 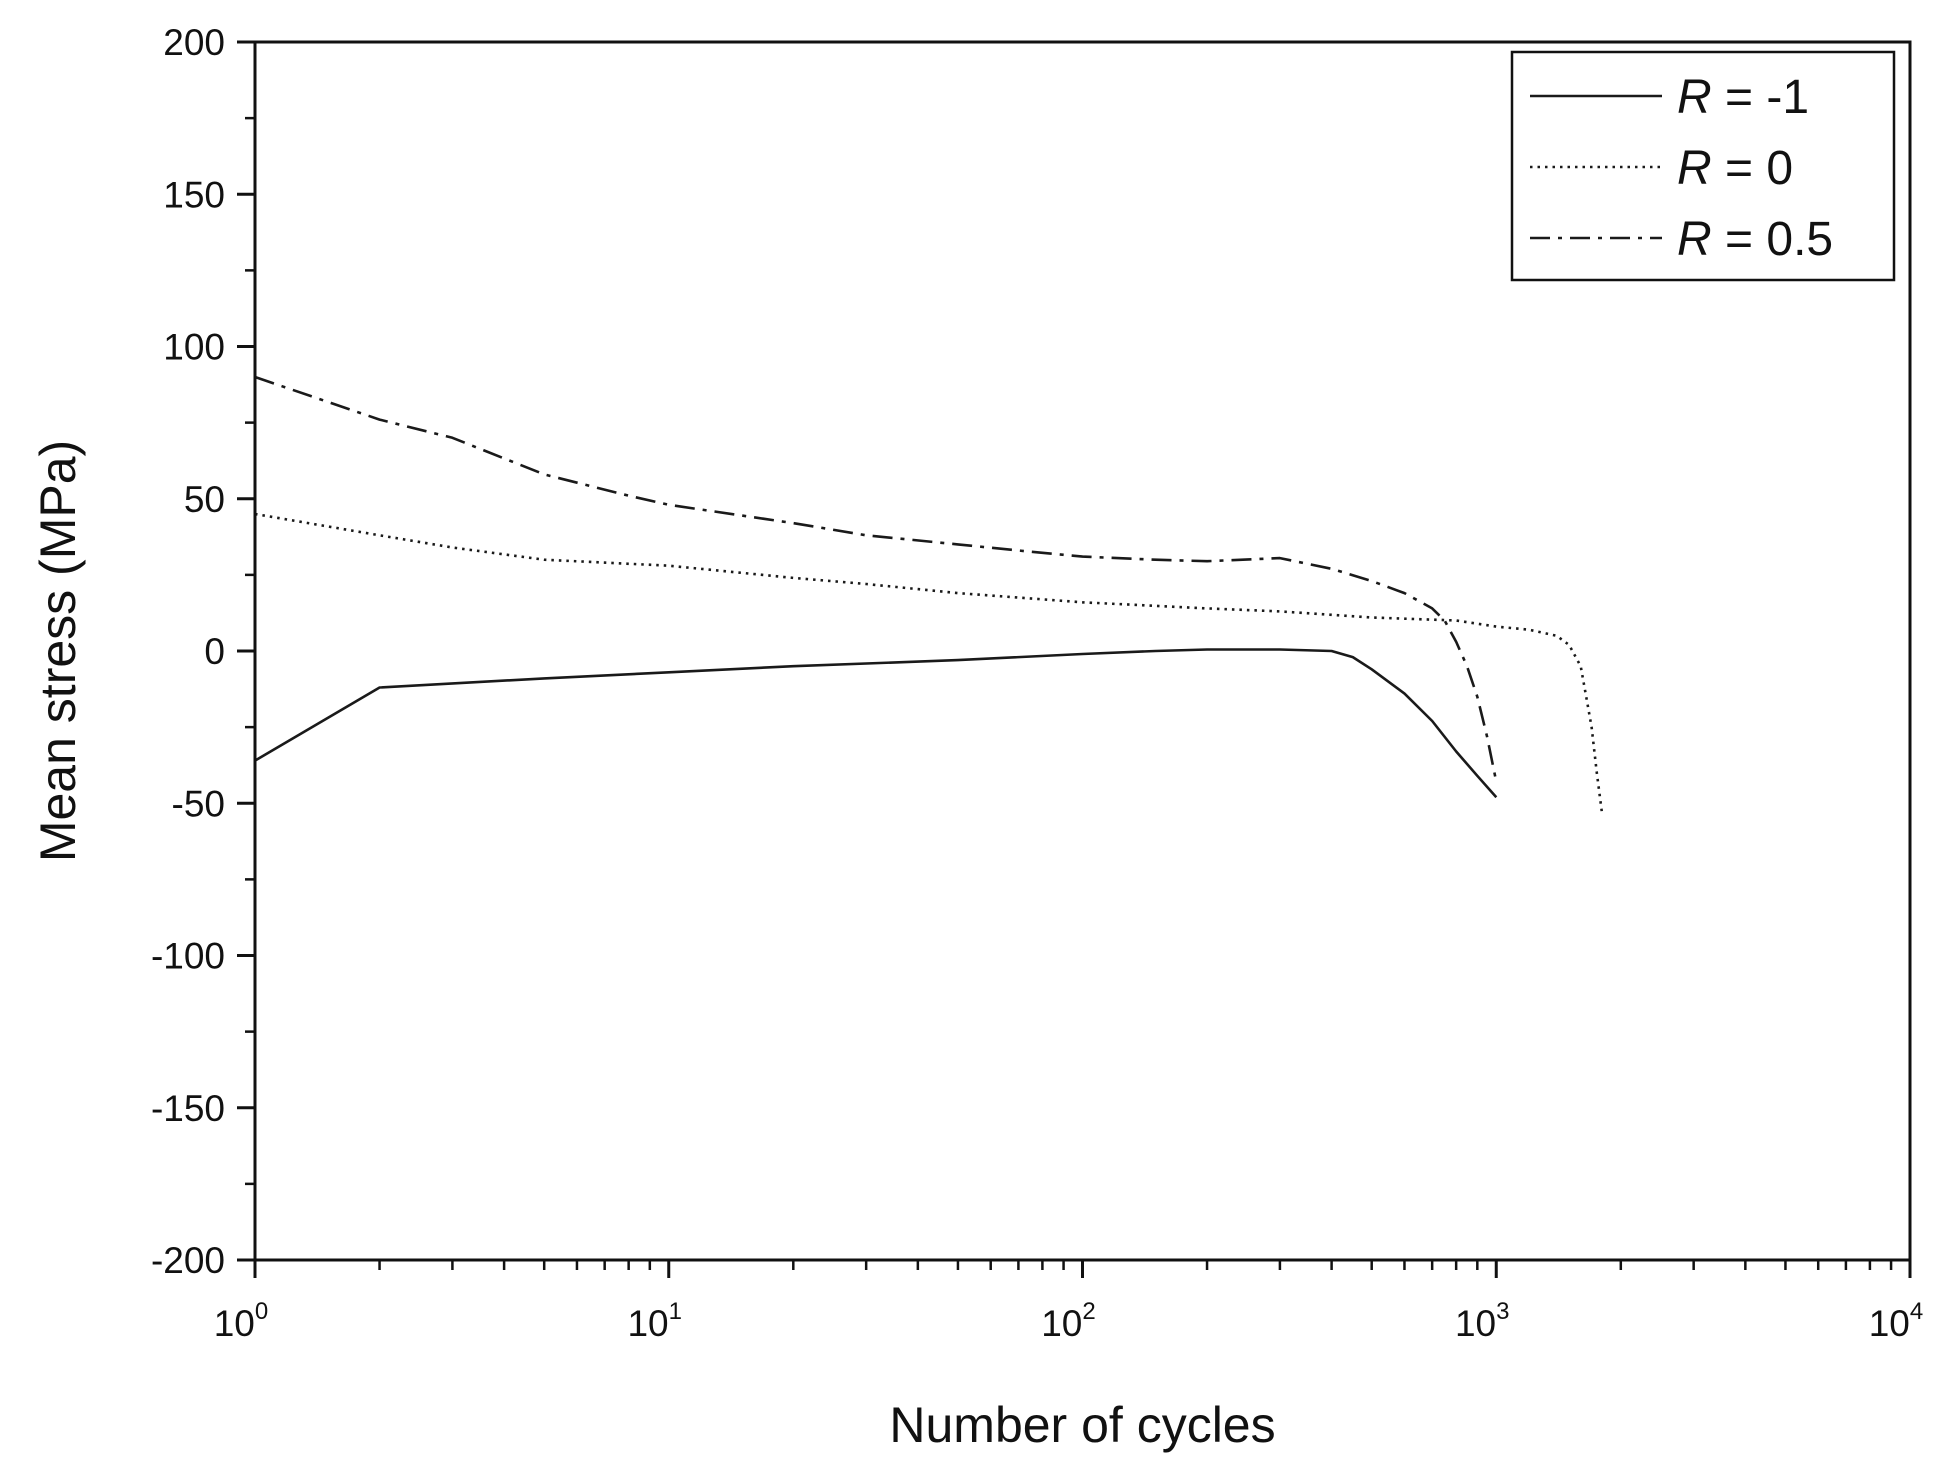 What do you see at coordinates (1772, 239) in the screenshot?
I see `legend-value: = 0.5` at bounding box center [1772, 239].